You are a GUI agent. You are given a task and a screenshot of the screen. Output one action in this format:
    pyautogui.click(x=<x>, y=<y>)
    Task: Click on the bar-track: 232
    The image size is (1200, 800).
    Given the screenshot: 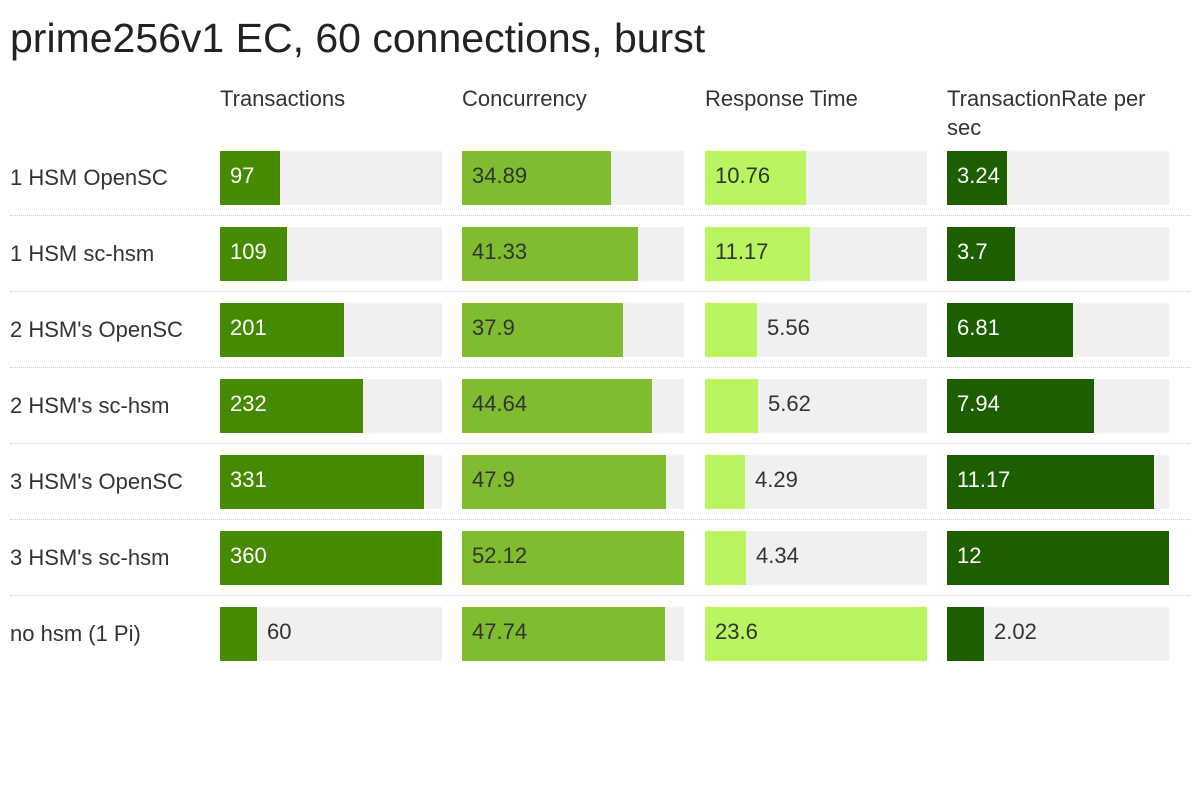 What is the action you would take?
    pyautogui.click(x=331, y=406)
    